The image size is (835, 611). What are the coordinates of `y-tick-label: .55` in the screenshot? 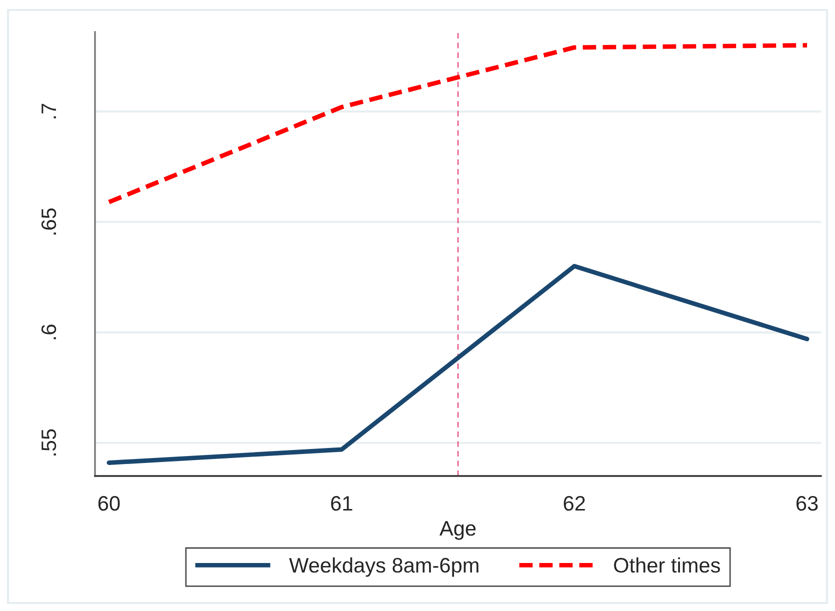 It's located at (49, 442).